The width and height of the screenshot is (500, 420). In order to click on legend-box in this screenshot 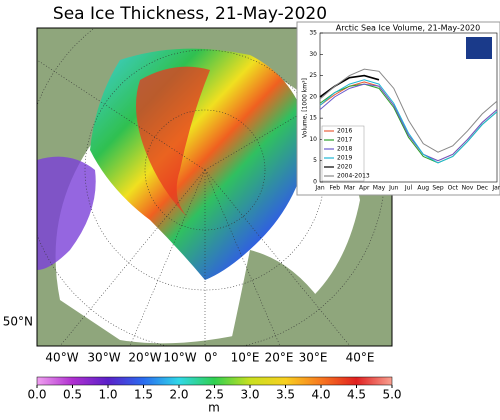, I will do `click(343, 153)`.